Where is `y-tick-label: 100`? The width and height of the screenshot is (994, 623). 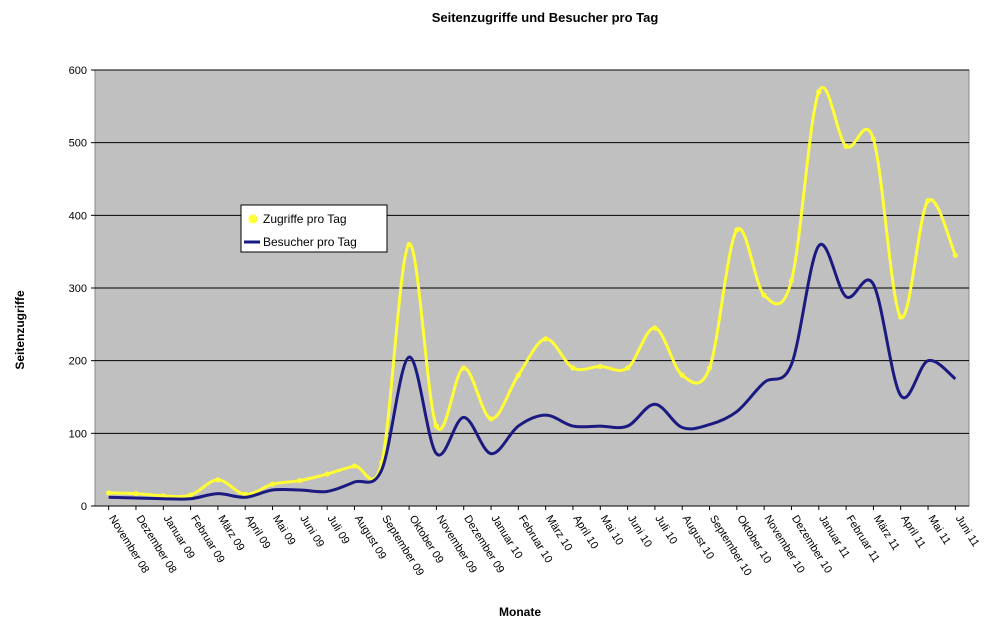
y-tick-label: 100 is located at coordinates (78, 434).